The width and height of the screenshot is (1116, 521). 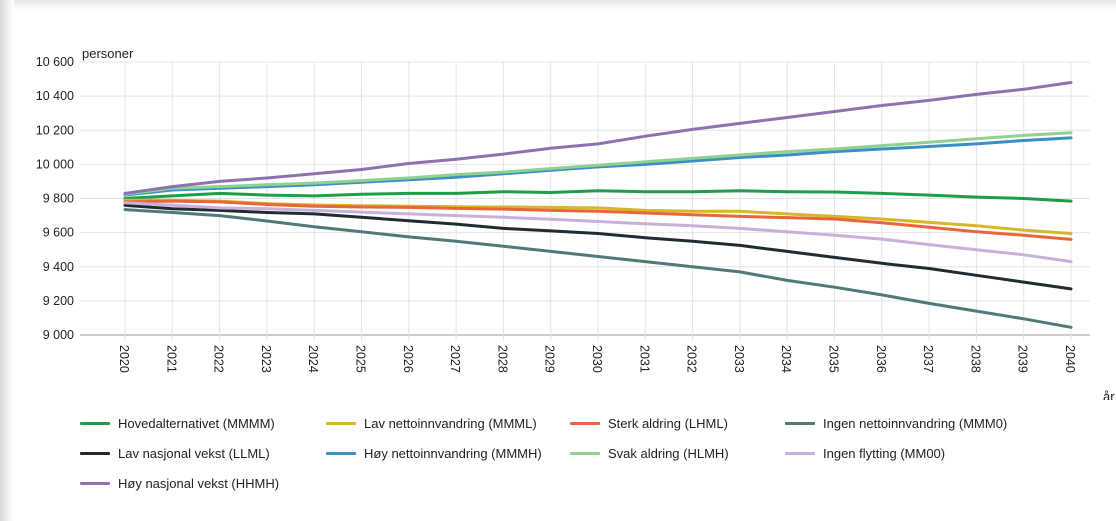 What do you see at coordinates (266, 359) in the screenshot?
I see `x-tick-label: 2023` at bounding box center [266, 359].